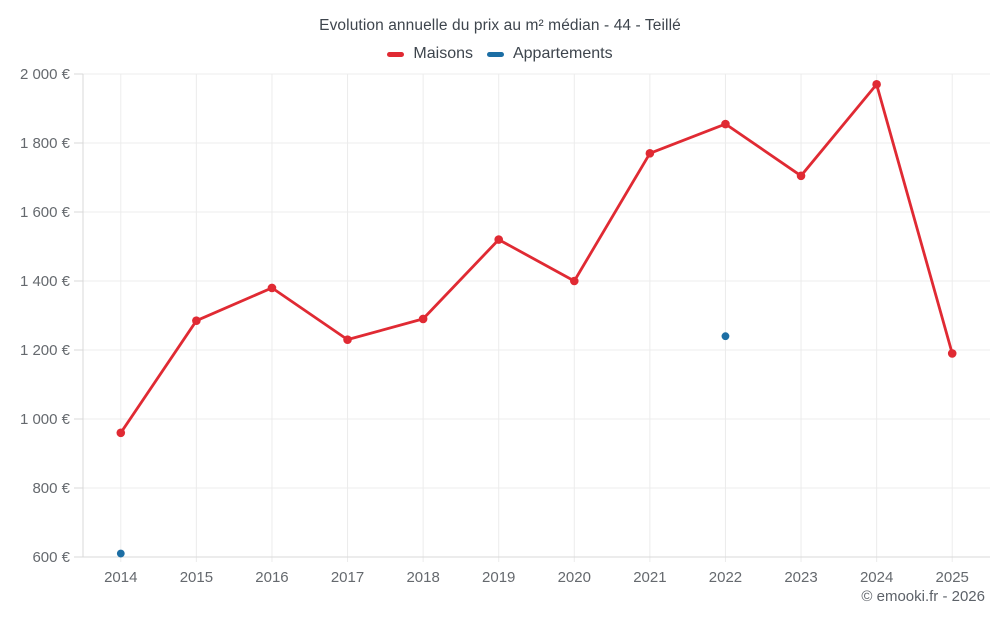  I want to click on maisons-point-2021, so click(650, 153).